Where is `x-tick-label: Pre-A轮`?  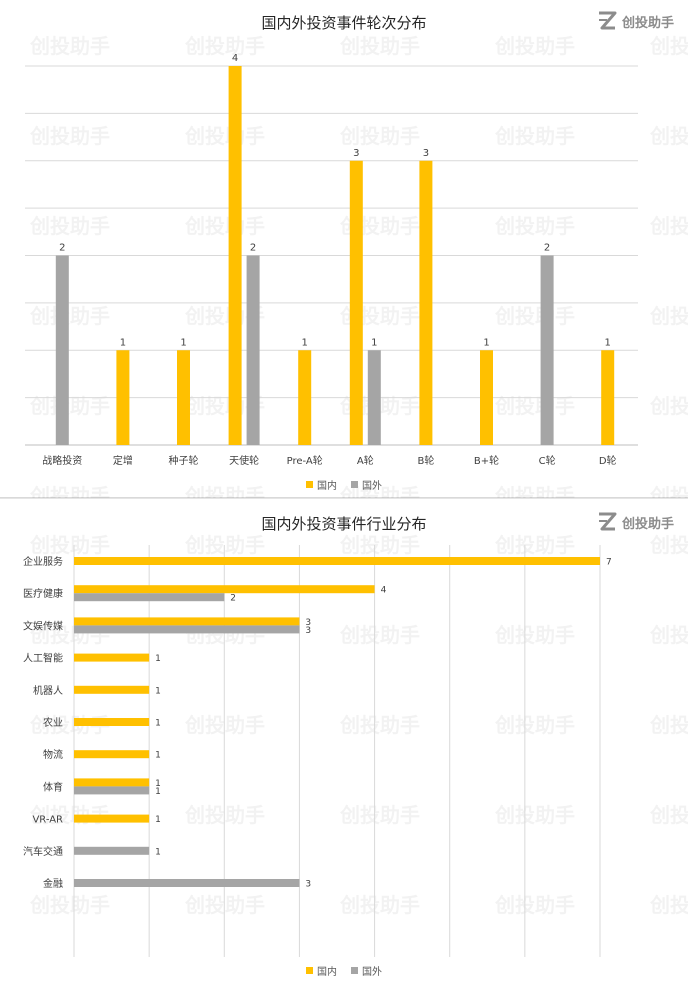
x-tick-label: Pre-A轮 is located at coordinates (305, 460).